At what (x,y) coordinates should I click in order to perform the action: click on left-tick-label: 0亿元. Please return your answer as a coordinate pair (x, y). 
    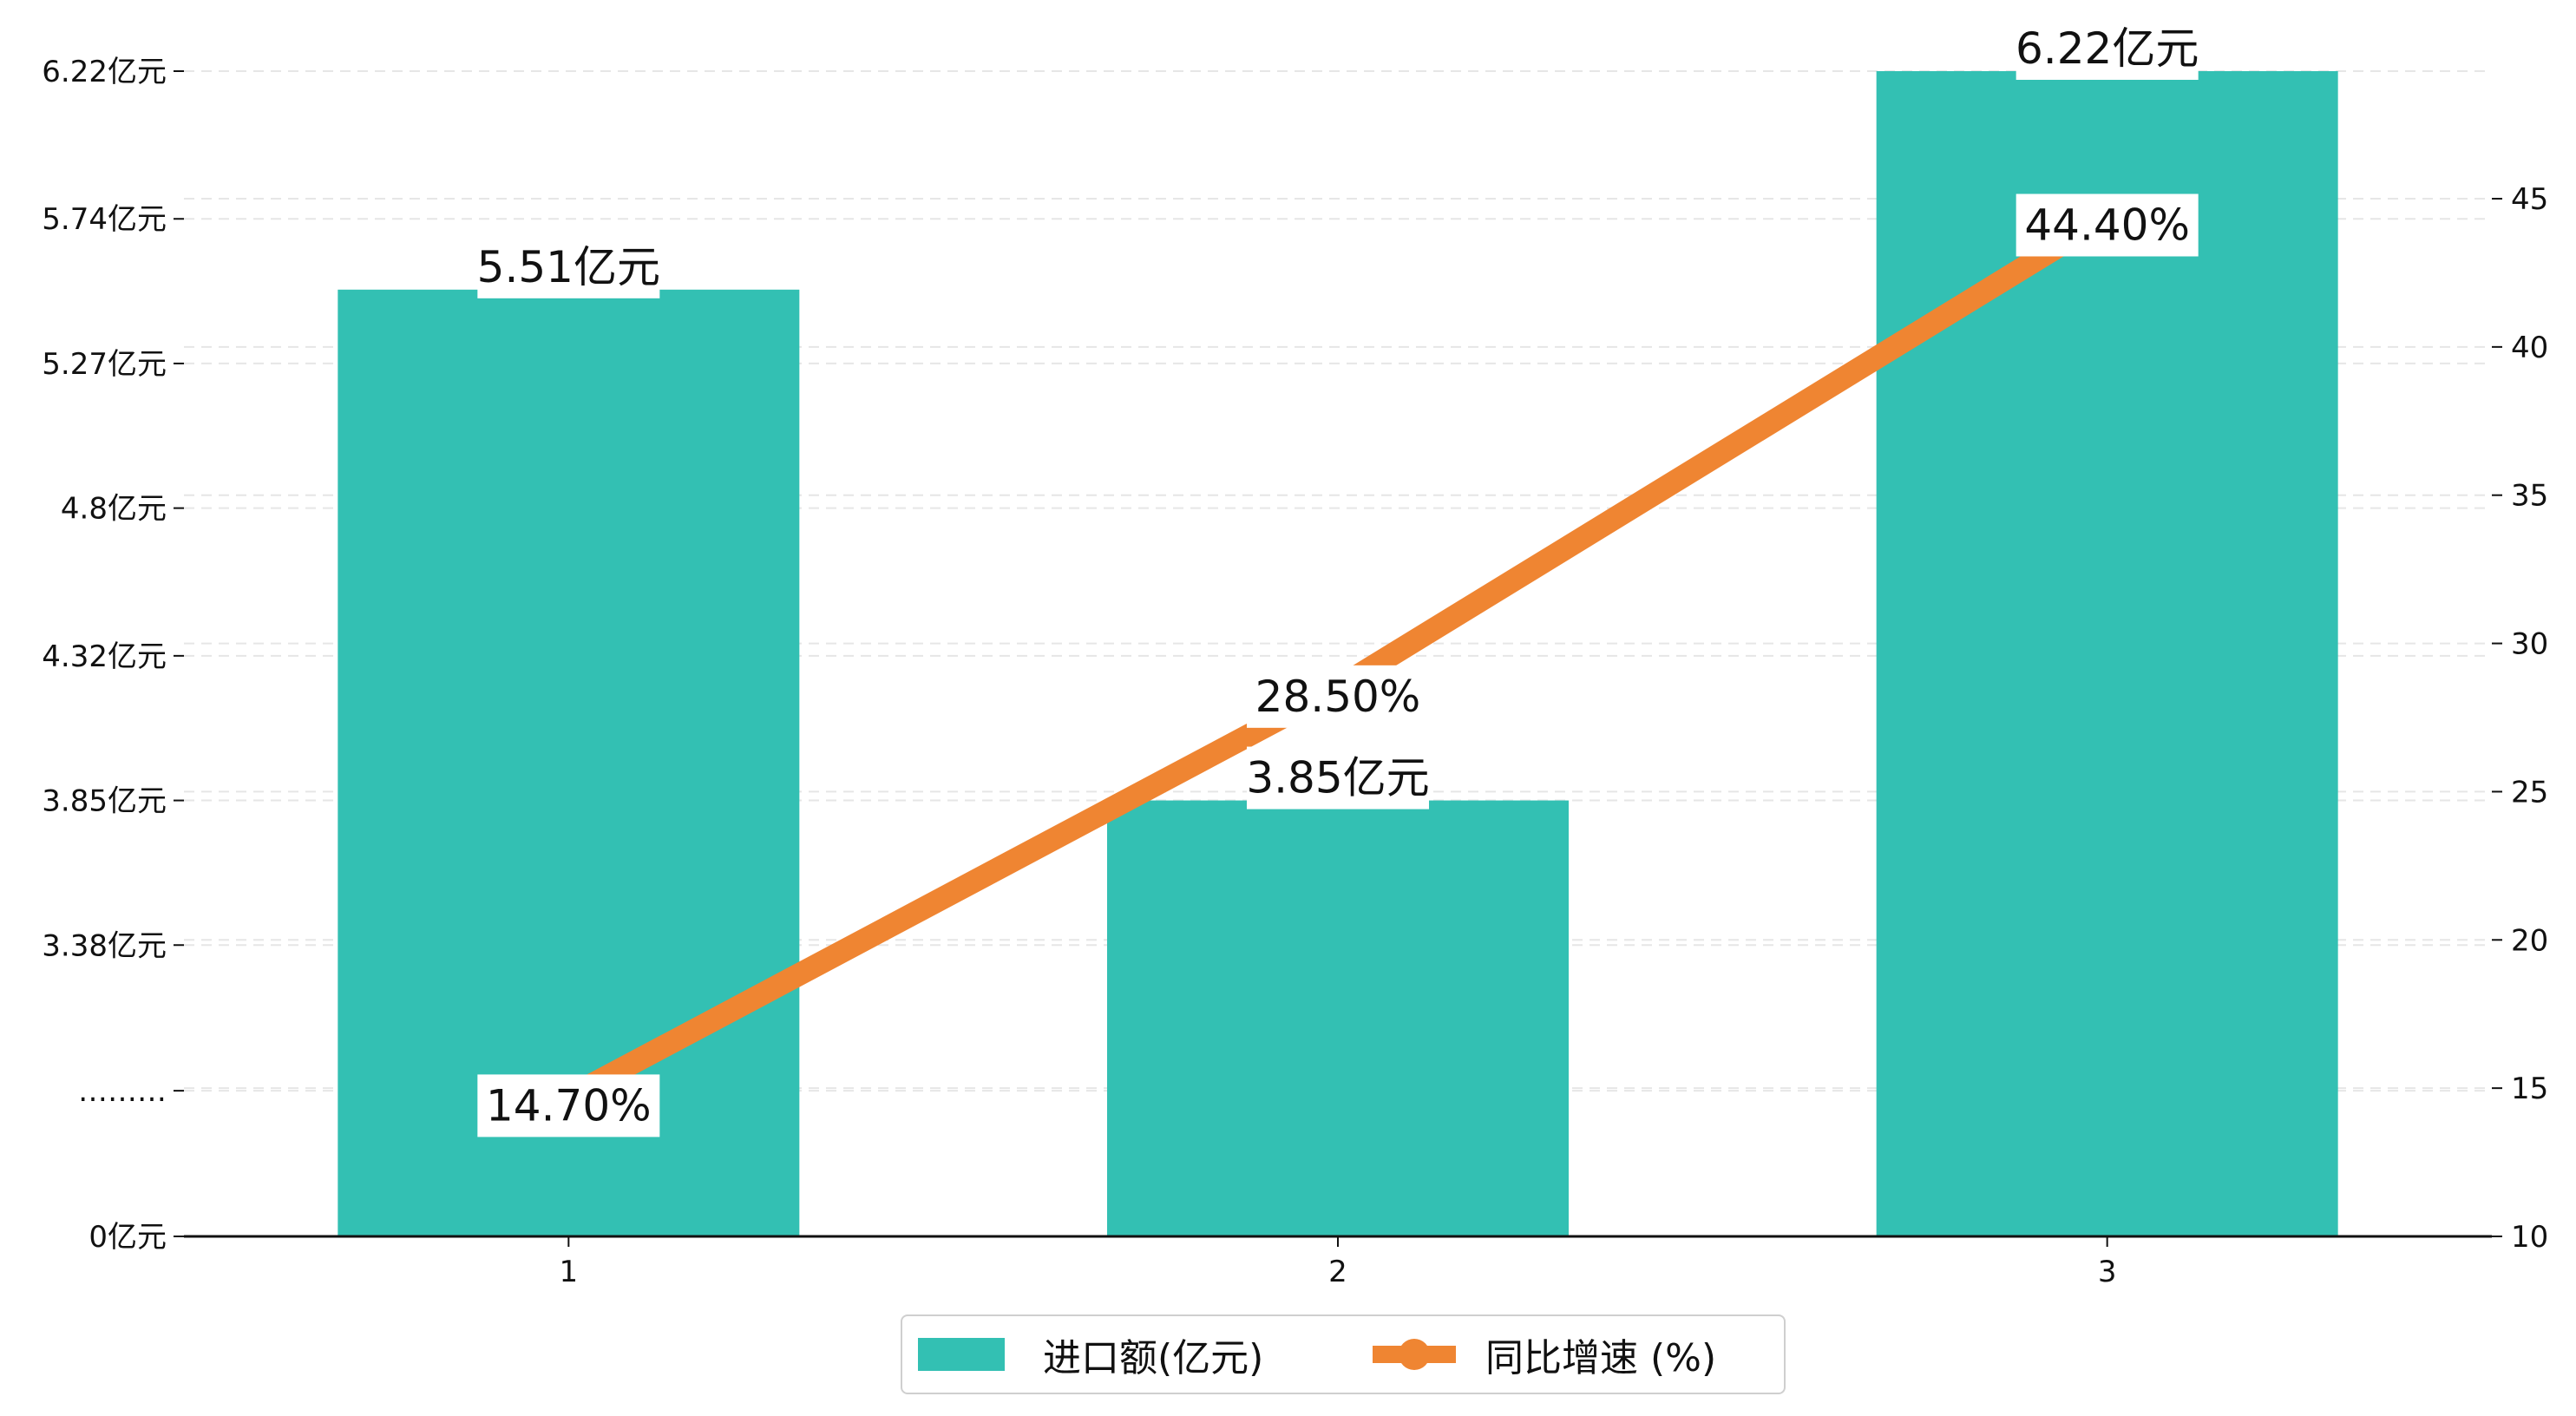
    Looking at the image, I should click on (127, 1238).